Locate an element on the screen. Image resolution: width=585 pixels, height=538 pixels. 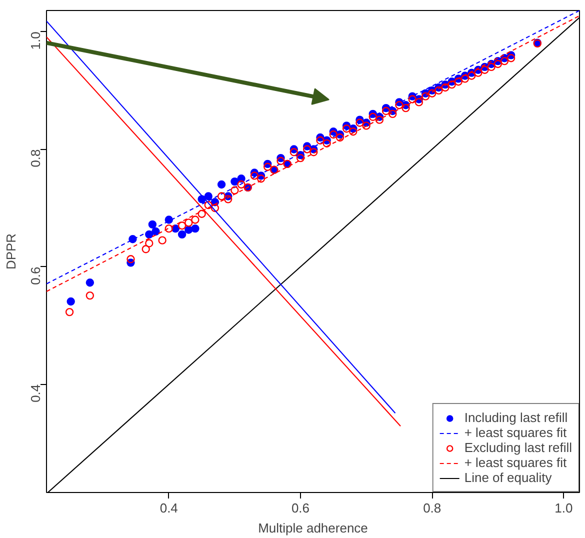
x-tick-label: 0.4 is located at coordinates (169, 508).